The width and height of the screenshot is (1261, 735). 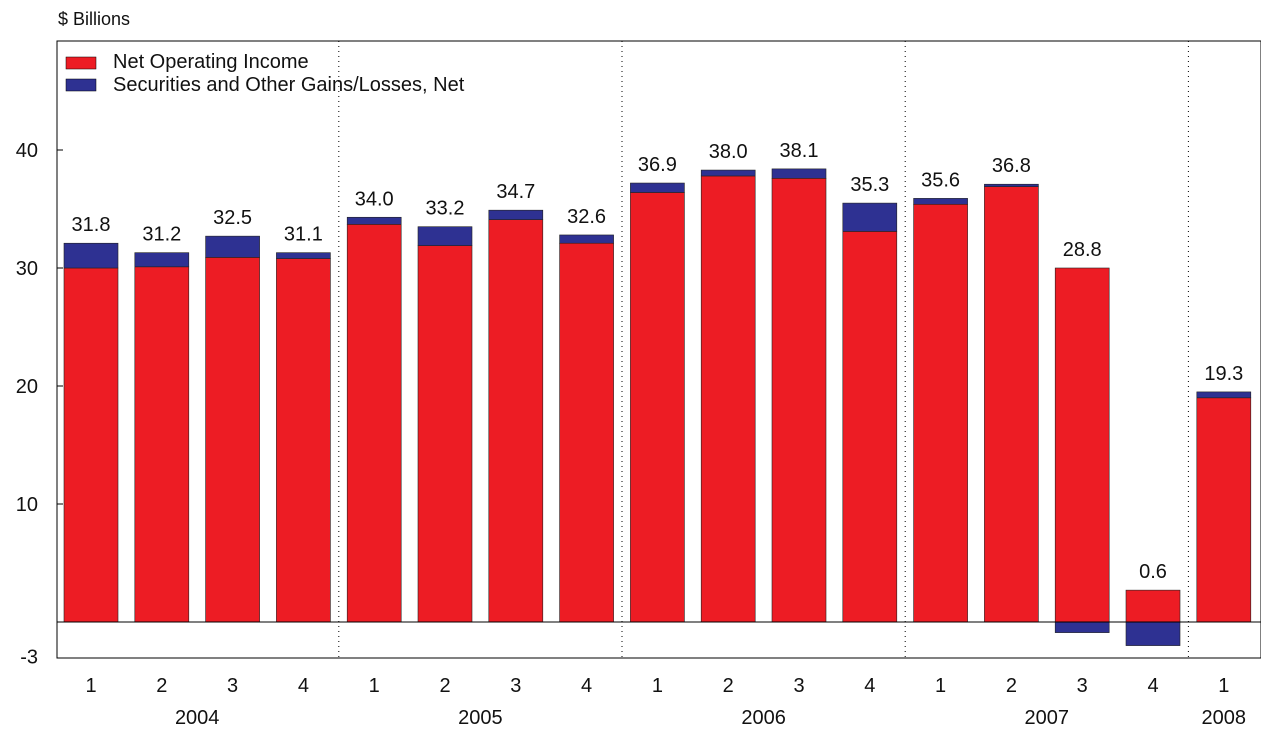 I want to click on x-axis-labels: 1 2 3 4 1 2 3 4 1 2 3 4 1 2 3 4 1 2004 2005 2006 2007 2008, so click(x=665, y=702).